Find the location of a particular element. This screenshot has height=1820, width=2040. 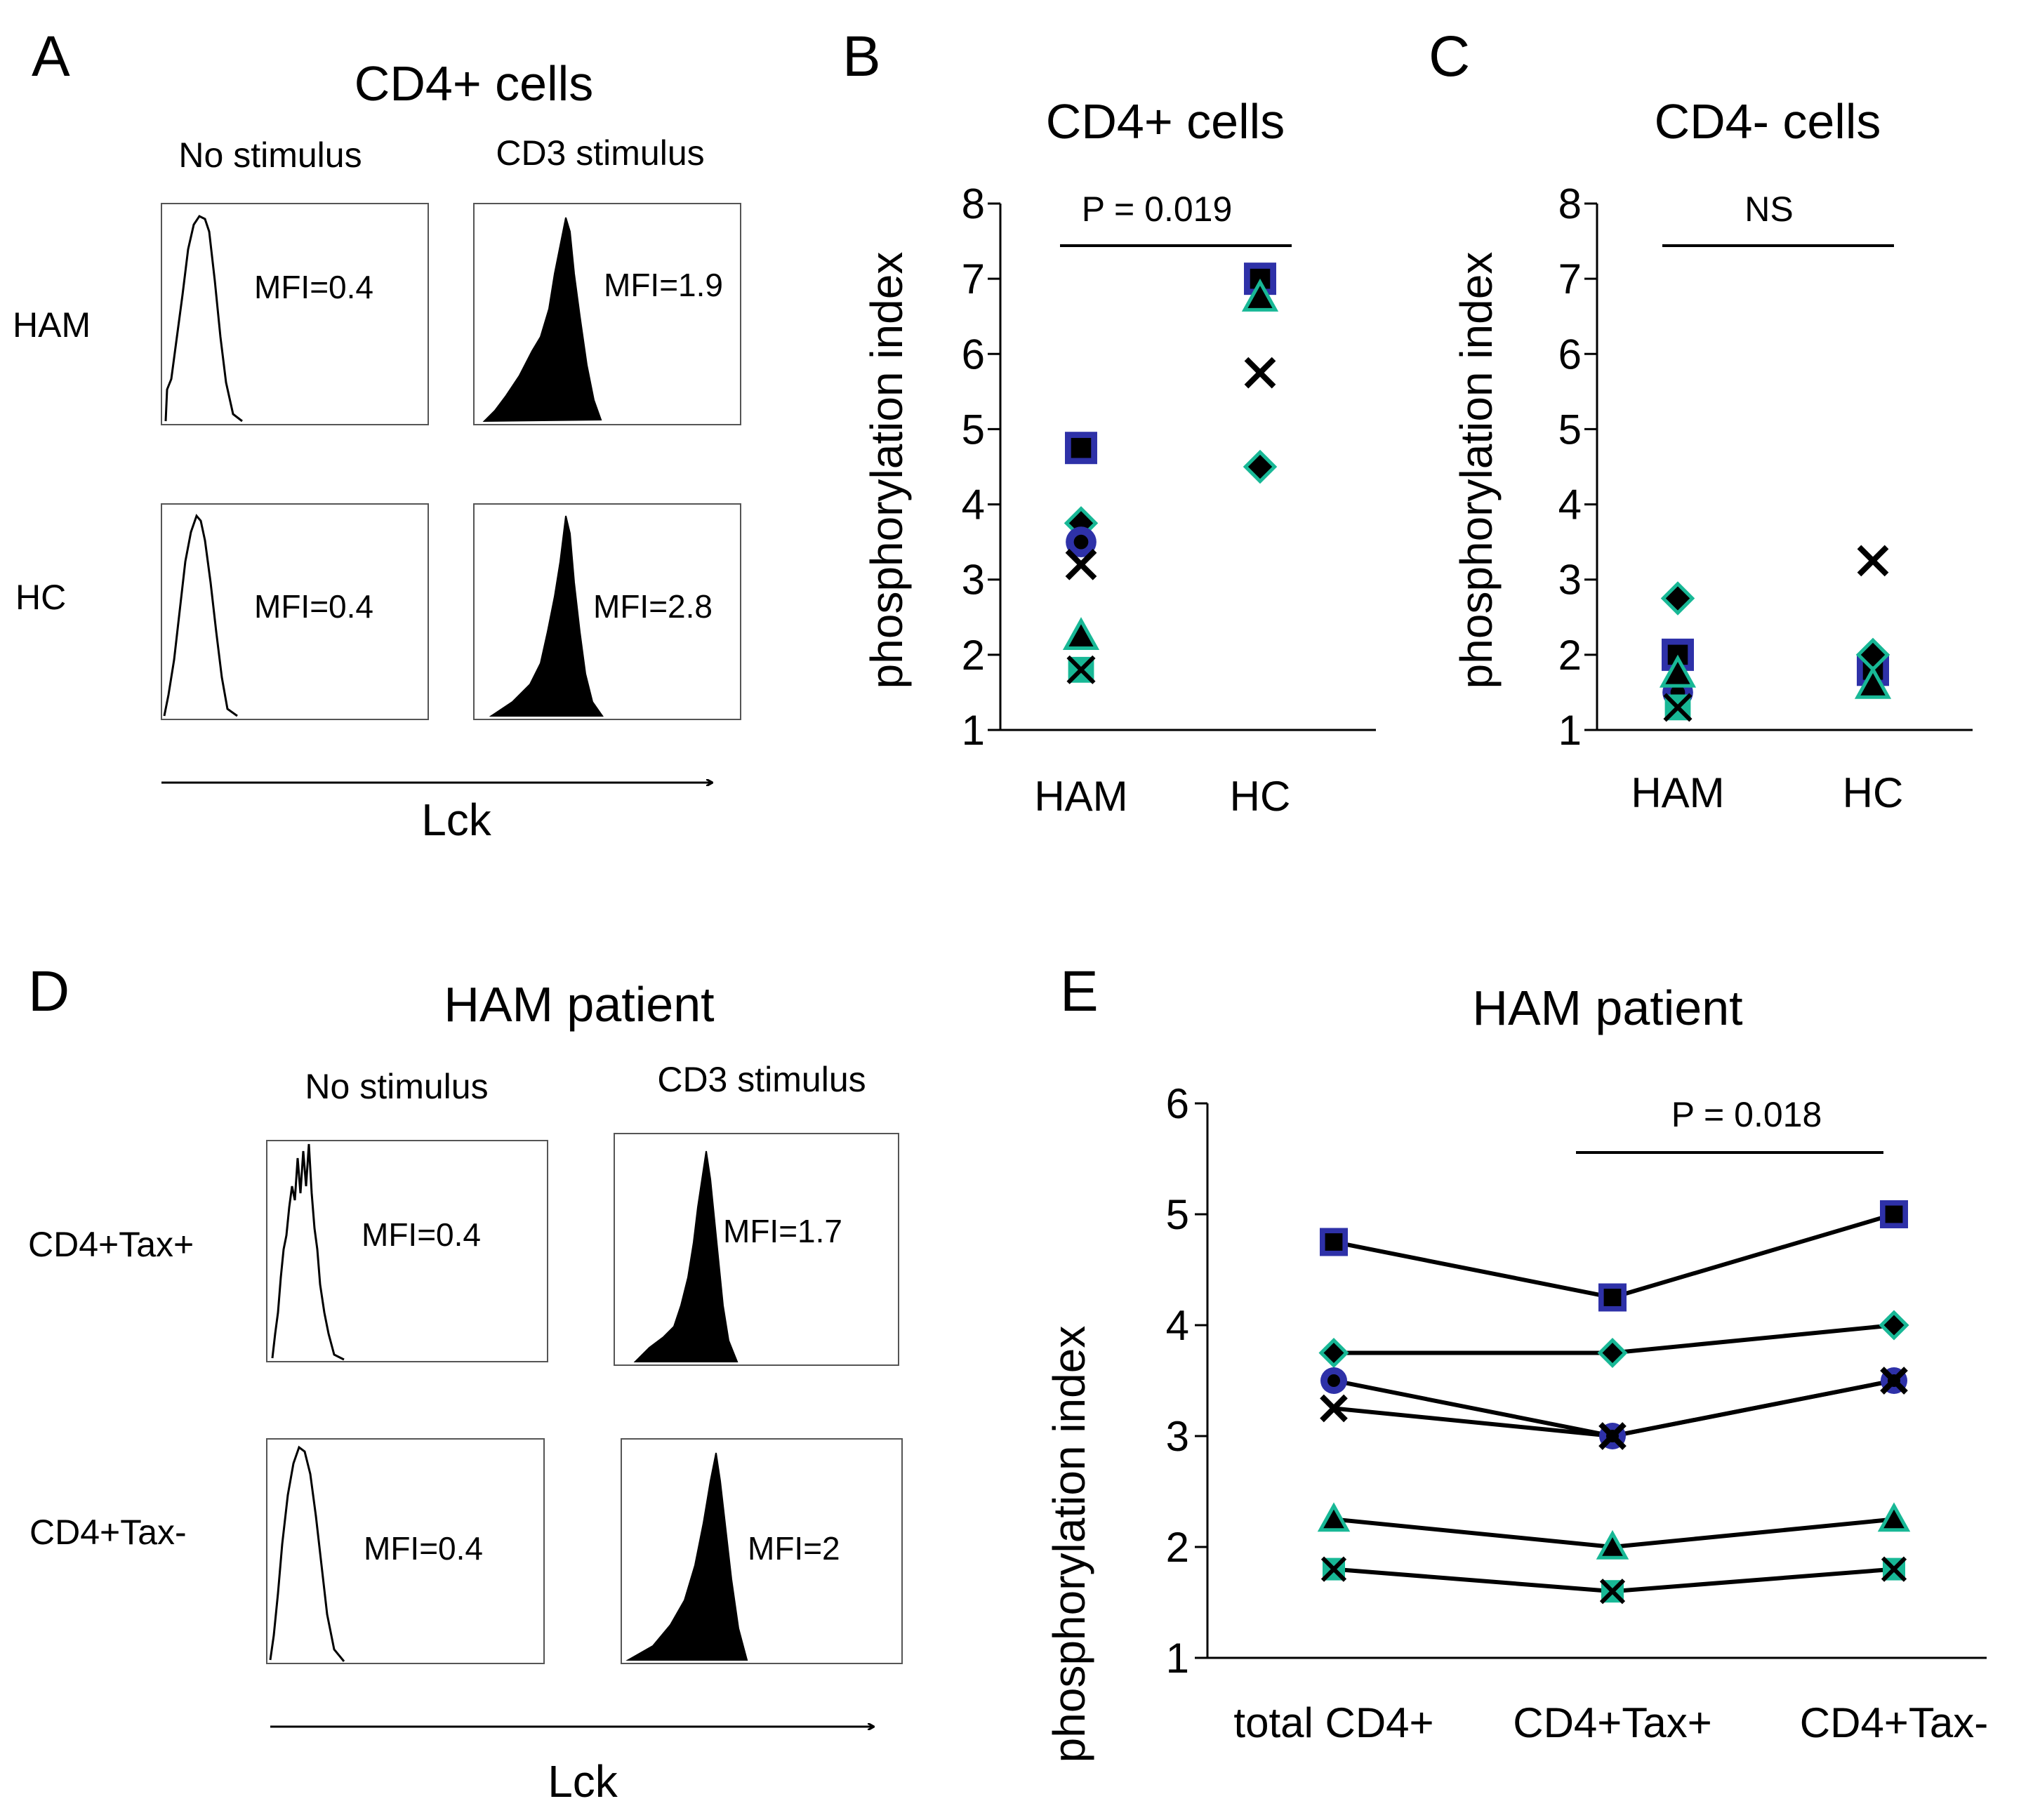

mfi-label: MFI=1.9 is located at coordinates (663, 285).